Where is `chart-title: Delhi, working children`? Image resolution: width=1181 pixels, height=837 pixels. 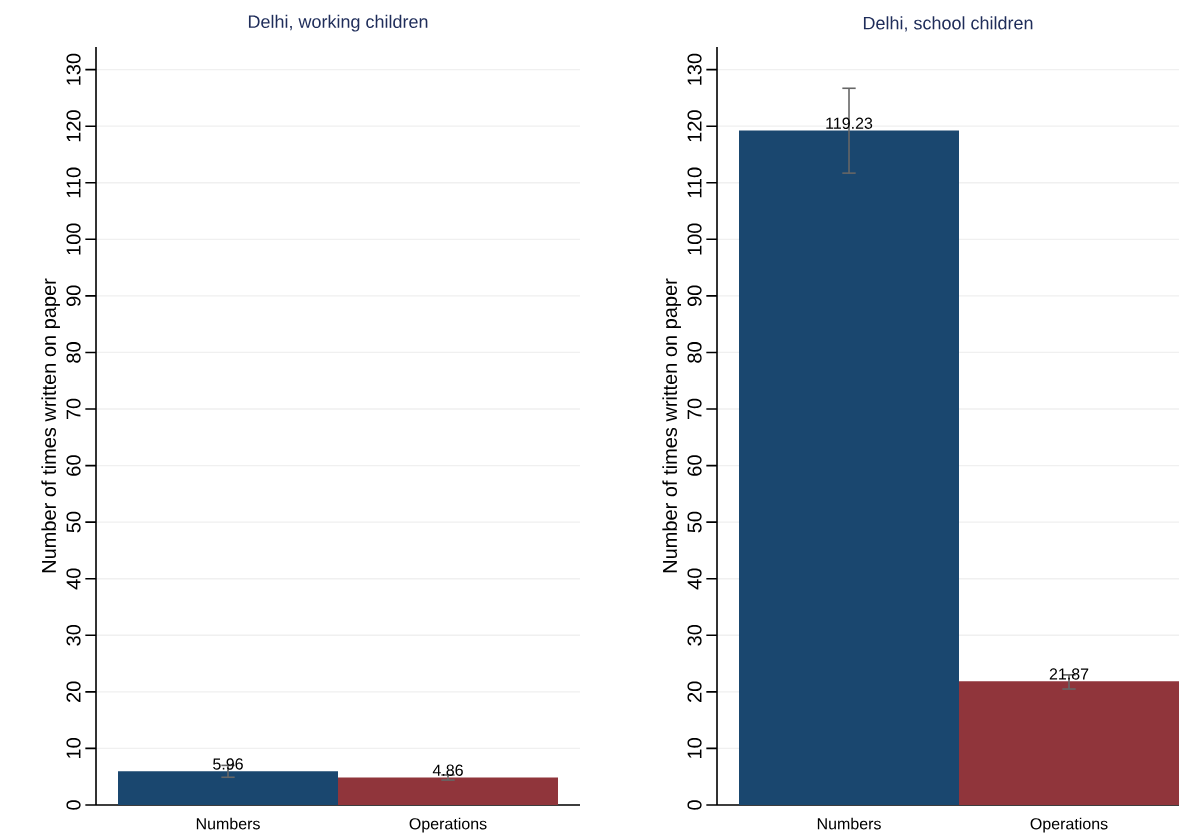 chart-title: Delhi, working children is located at coordinates (338, 23).